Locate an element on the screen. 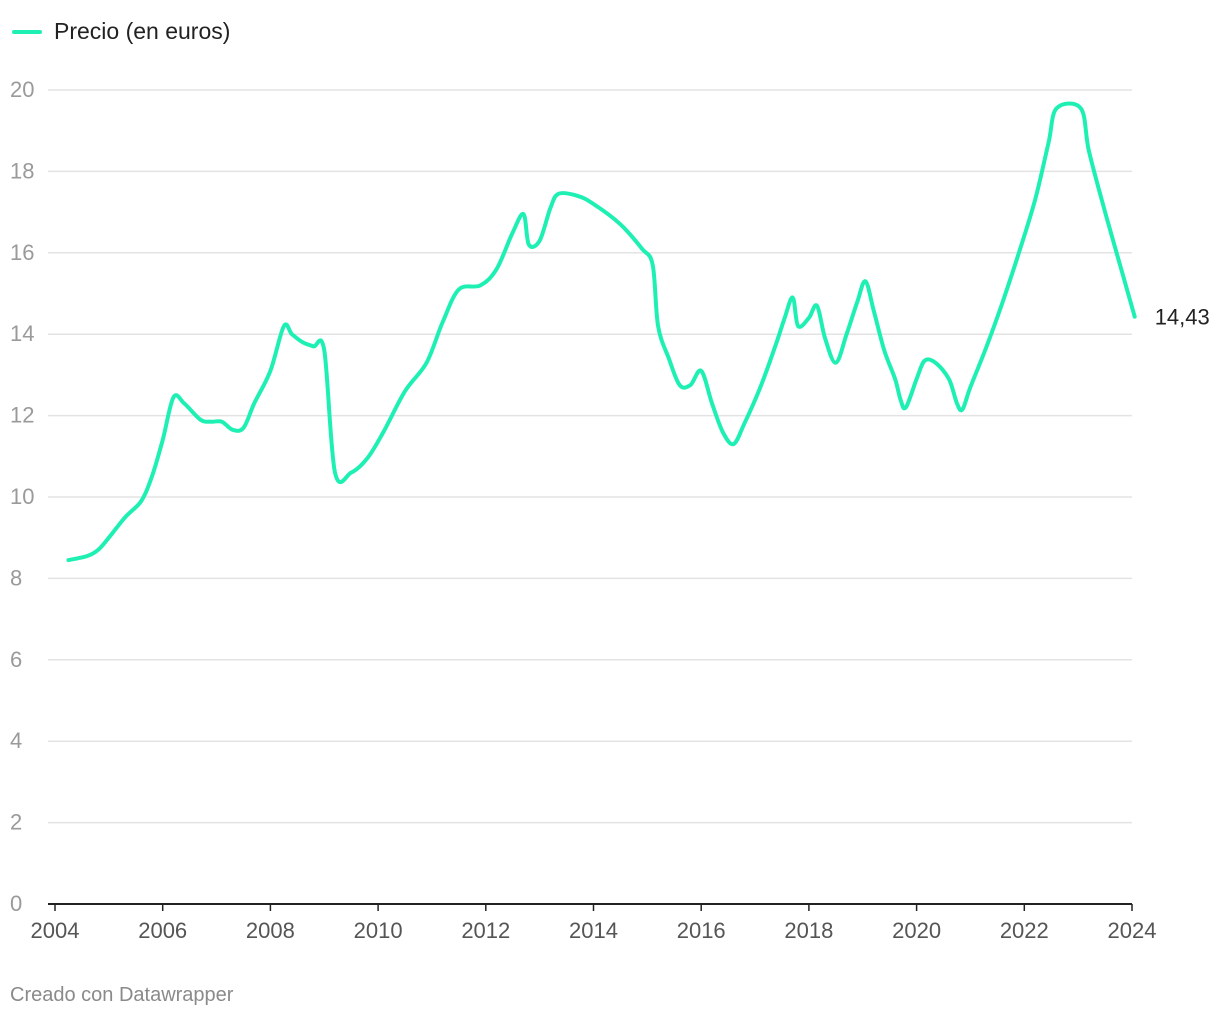  y-tick-label-10: 10 is located at coordinates (22, 496).